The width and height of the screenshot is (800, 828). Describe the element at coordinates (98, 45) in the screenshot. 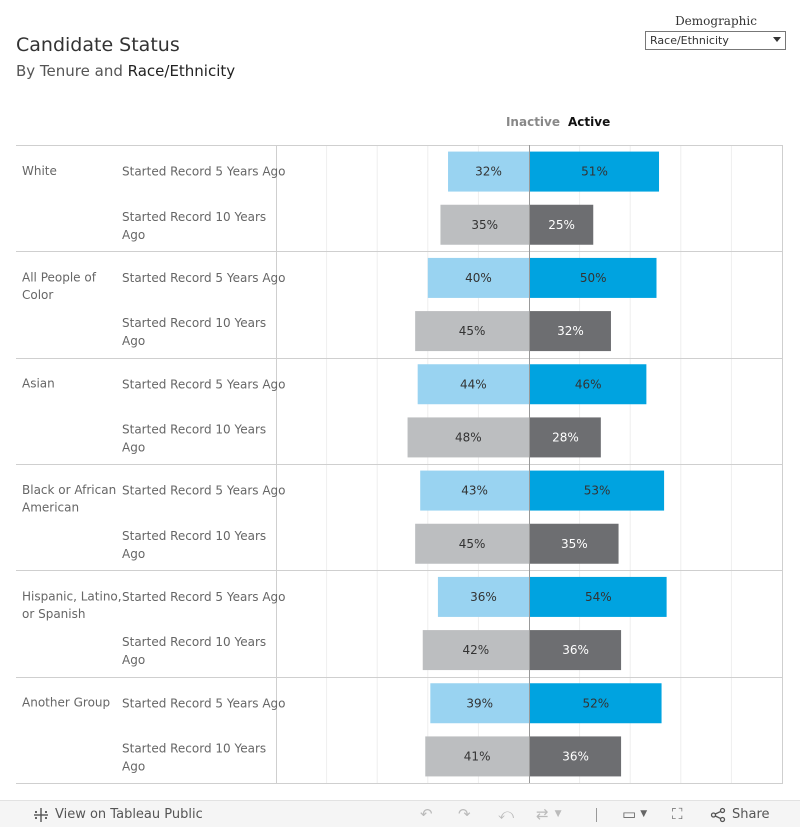

I see `page-title: Candidate Status` at that location.